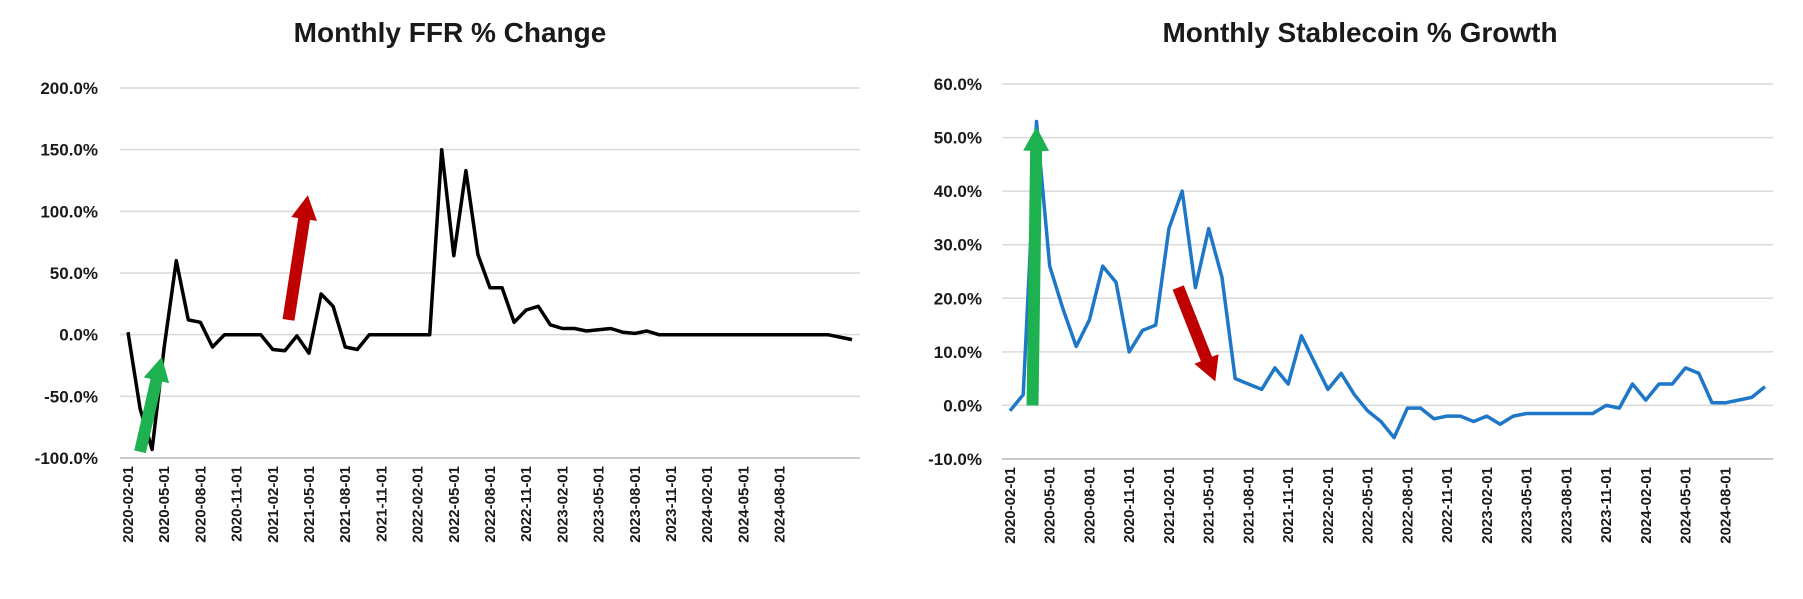 Image resolution: width=1803 pixels, height=599 pixels. What do you see at coordinates (958, 191) in the screenshot?
I see `y-tick-label: 40.0%` at bounding box center [958, 191].